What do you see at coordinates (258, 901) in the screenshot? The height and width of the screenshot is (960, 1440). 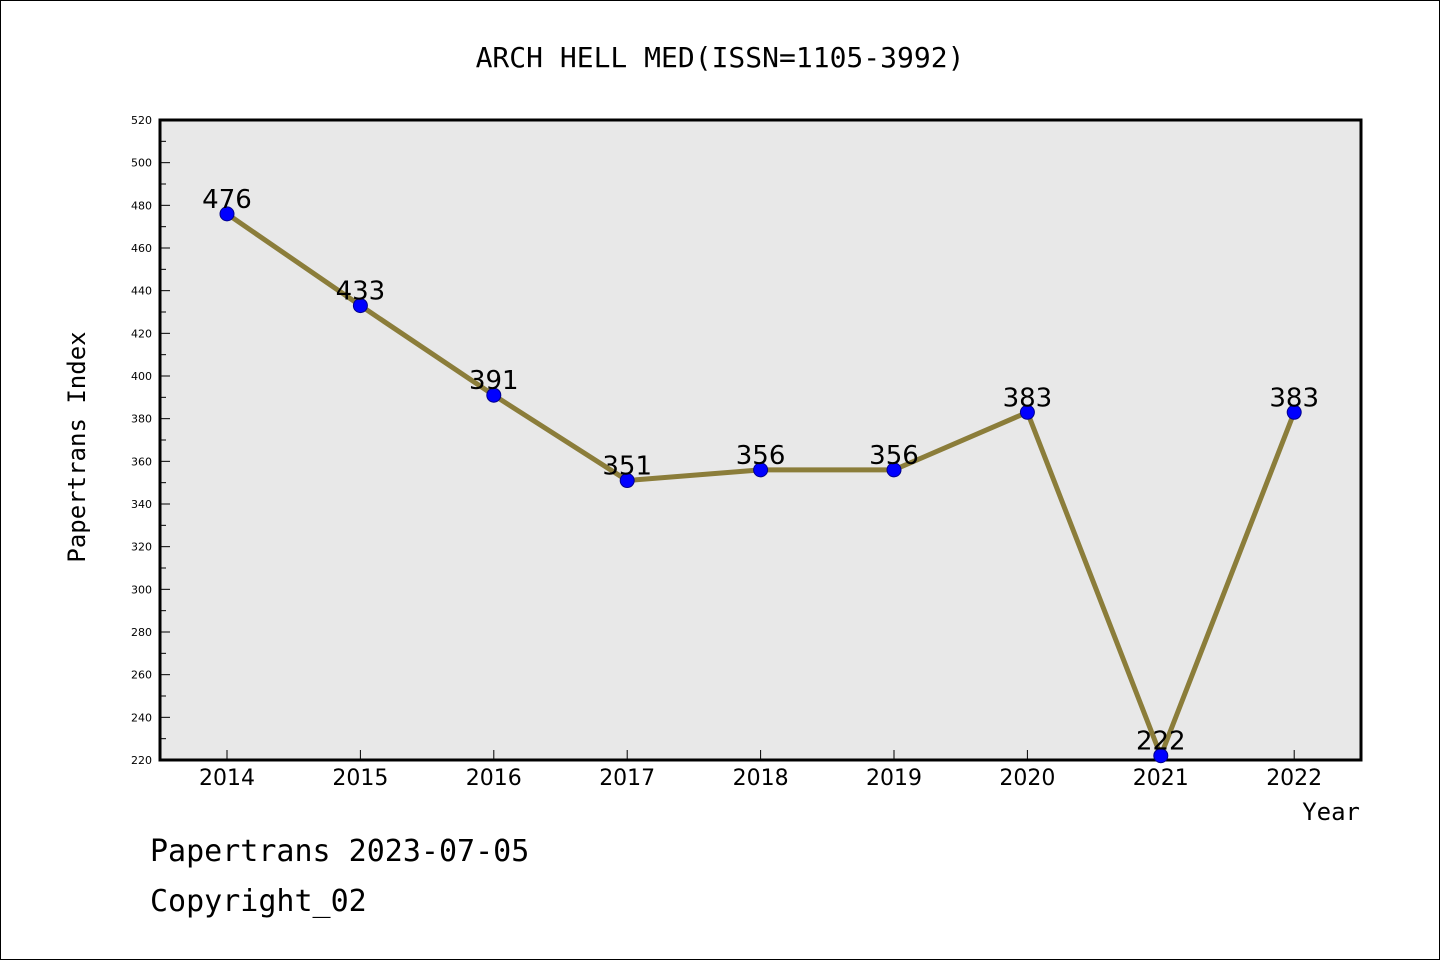 I see `footer-copyright: Copyright_02` at bounding box center [258, 901].